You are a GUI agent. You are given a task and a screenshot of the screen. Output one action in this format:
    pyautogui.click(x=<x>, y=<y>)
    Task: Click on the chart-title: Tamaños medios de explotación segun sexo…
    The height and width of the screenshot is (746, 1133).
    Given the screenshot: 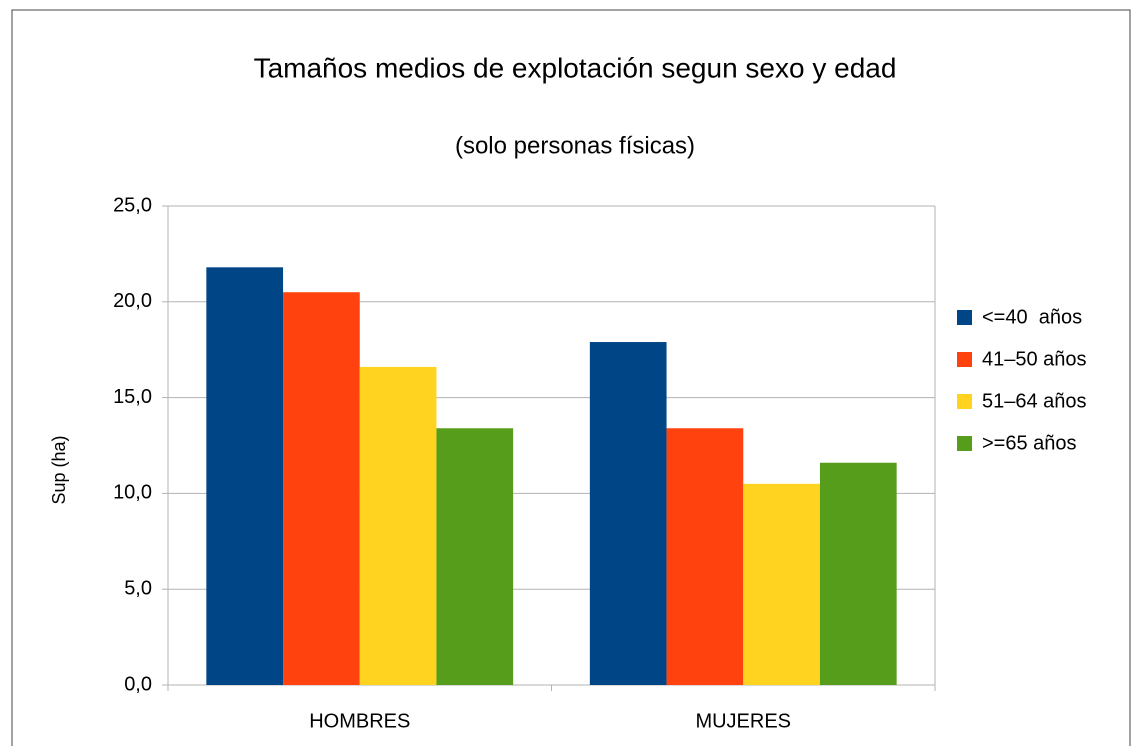 What is the action you would take?
    pyautogui.click(x=575, y=67)
    